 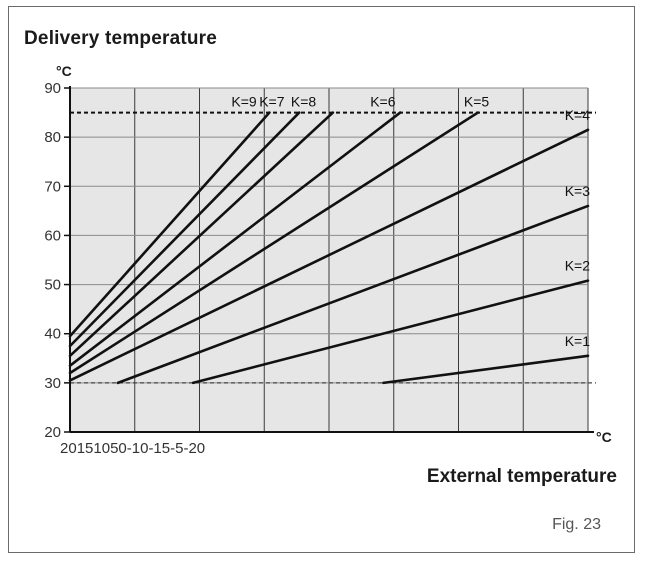 I want to click on x-tick-label: 10, so click(x=101, y=448).